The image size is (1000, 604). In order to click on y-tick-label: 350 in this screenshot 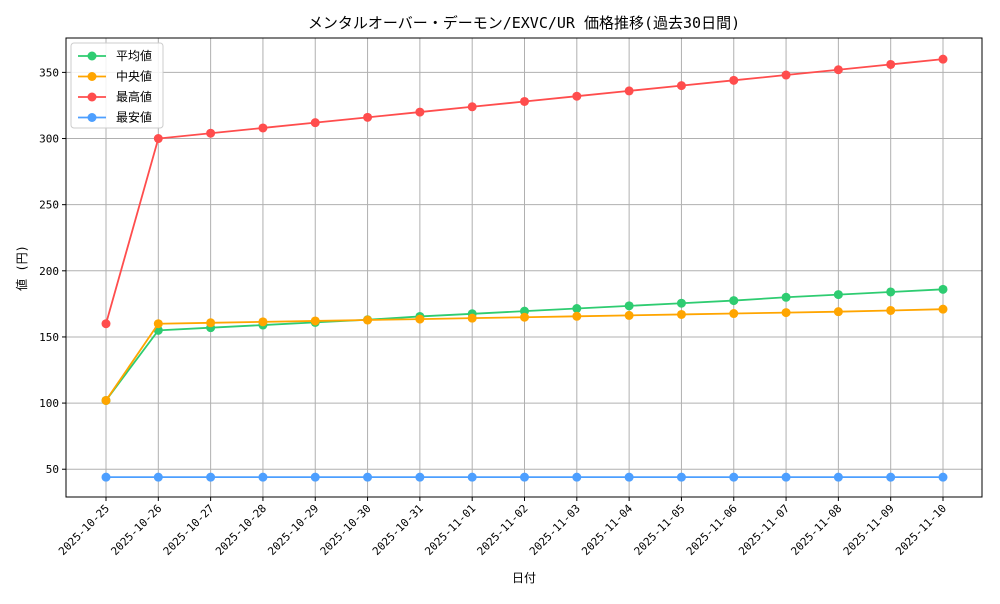, I will do `click(49, 72)`.